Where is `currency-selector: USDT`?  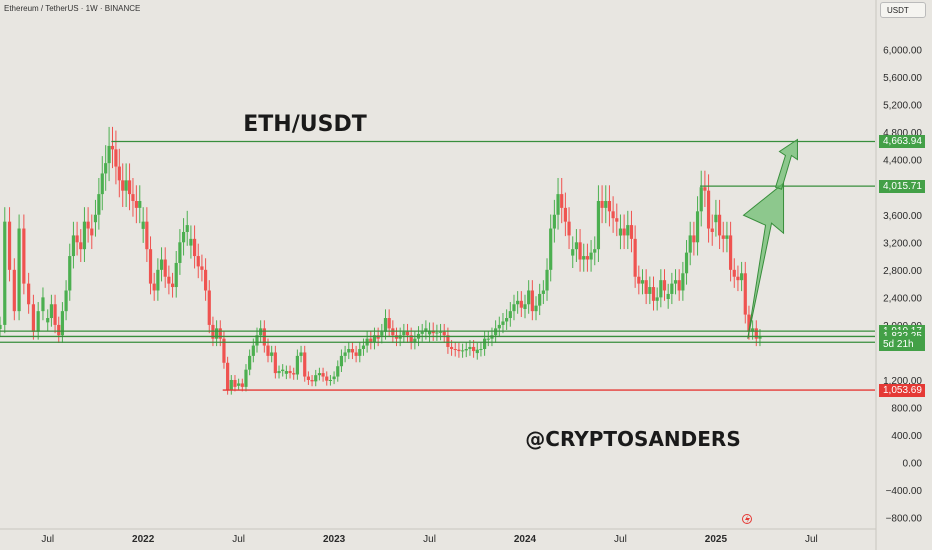 currency-selector: USDT is located at coordinates (903, 10).